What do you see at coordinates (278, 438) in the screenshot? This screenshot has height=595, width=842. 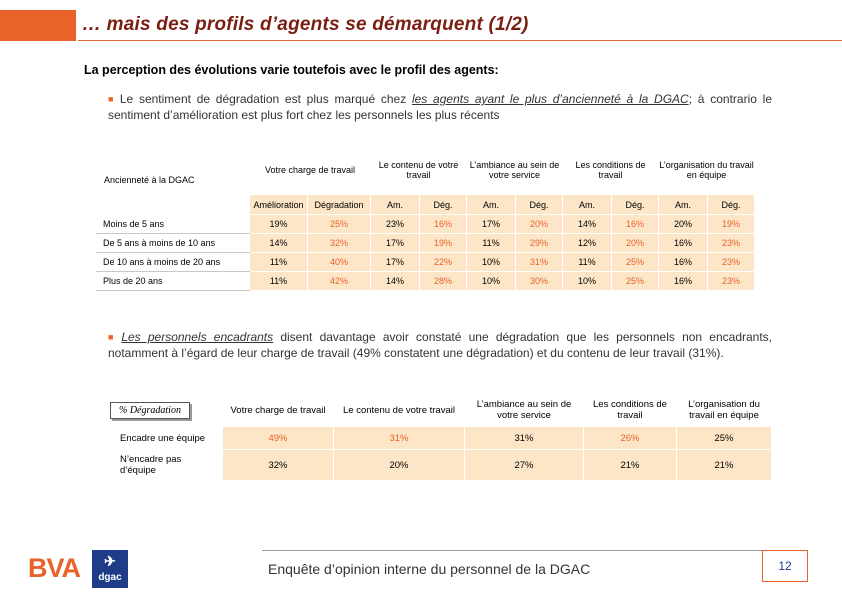 I see `table-cell: 49%` at bounding box center [278, 438].